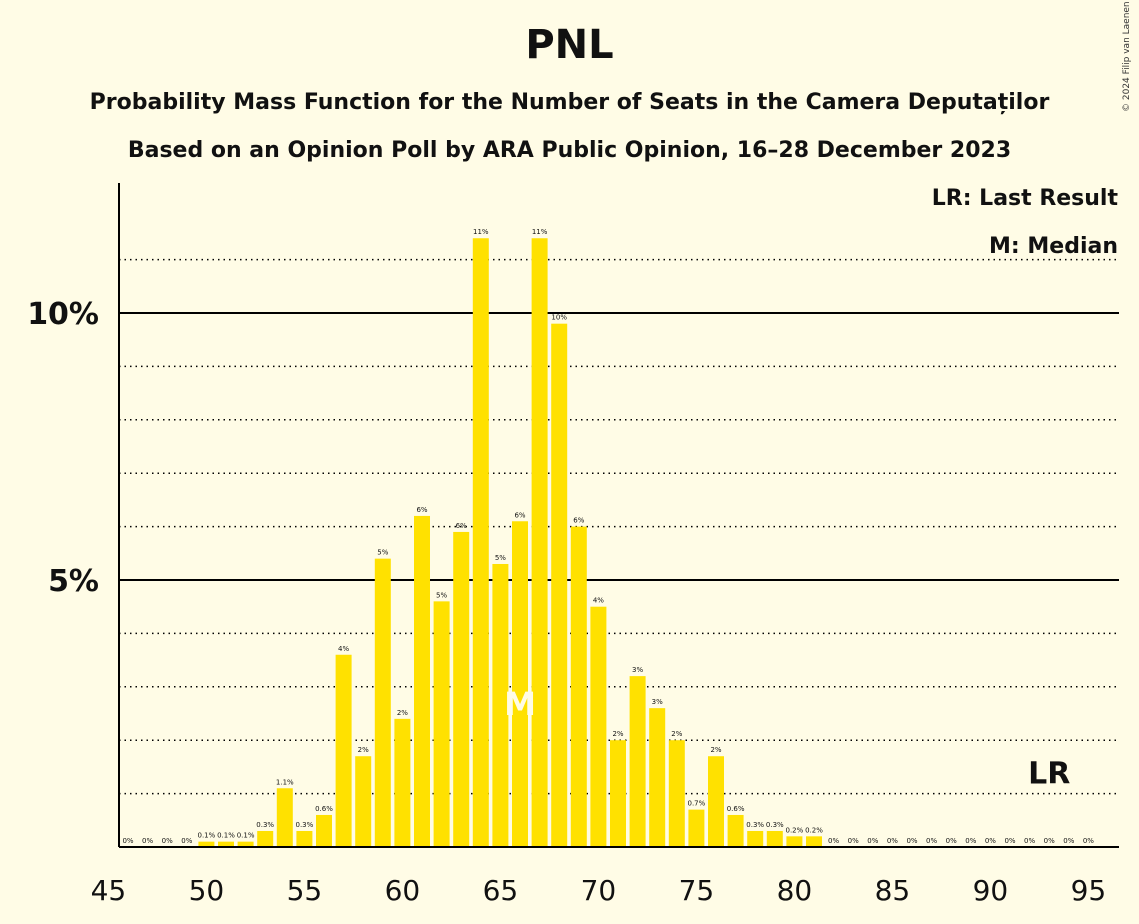 This screenshot has width=1139, height=924. What do you see at coordinates (775, 825) in the screenshot?
I see `bar-label-79: 0.3%` at bounding box center [775, 825].